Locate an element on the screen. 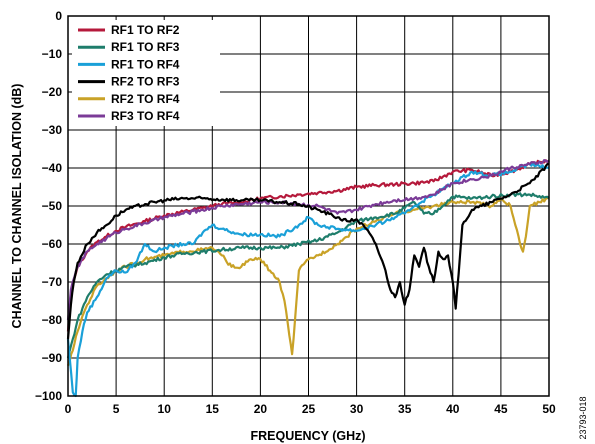 This screenshot has height=444, width=595. y-tick-label: −50 is located at coordinates (52, 206).